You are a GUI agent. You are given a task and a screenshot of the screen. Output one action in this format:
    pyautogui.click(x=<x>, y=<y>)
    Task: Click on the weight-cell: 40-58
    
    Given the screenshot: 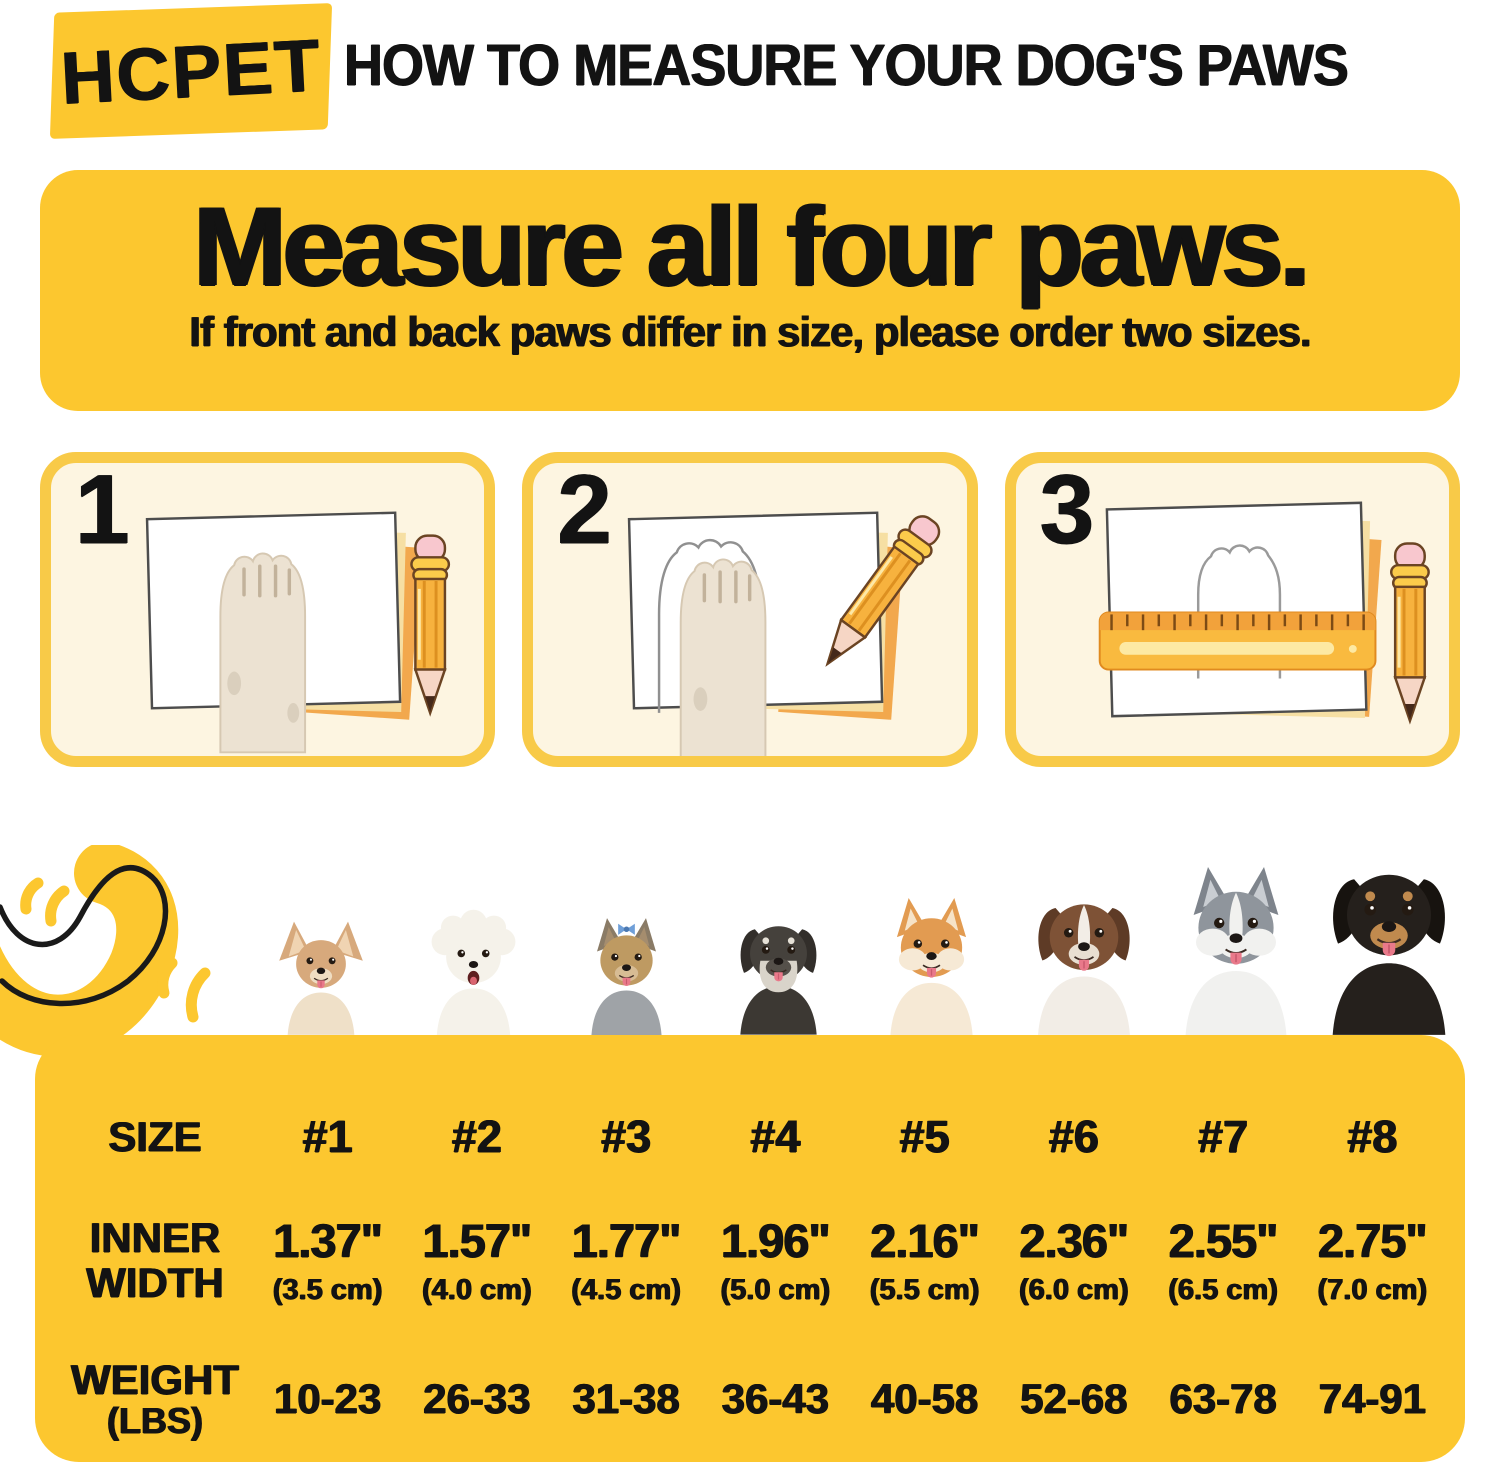 What is the action you would take?
    pyautogui.click(x=924, y=1398)
    